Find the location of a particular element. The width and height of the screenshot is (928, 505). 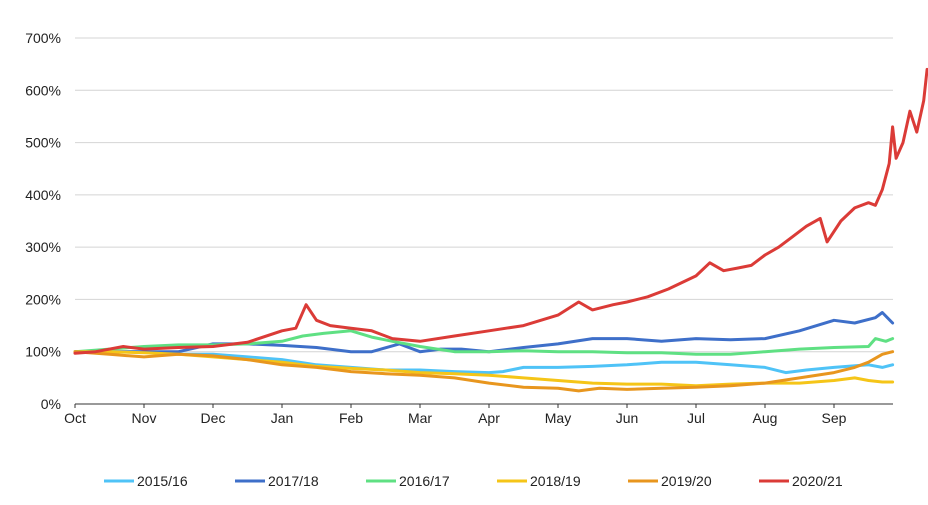

x-tick-label: Dec is located at coordinates (213, 418).